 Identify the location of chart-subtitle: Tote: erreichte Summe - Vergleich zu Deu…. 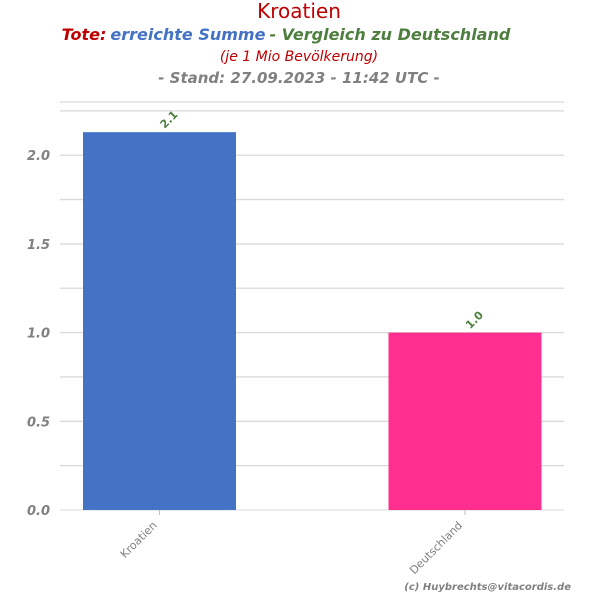
(286, 34).